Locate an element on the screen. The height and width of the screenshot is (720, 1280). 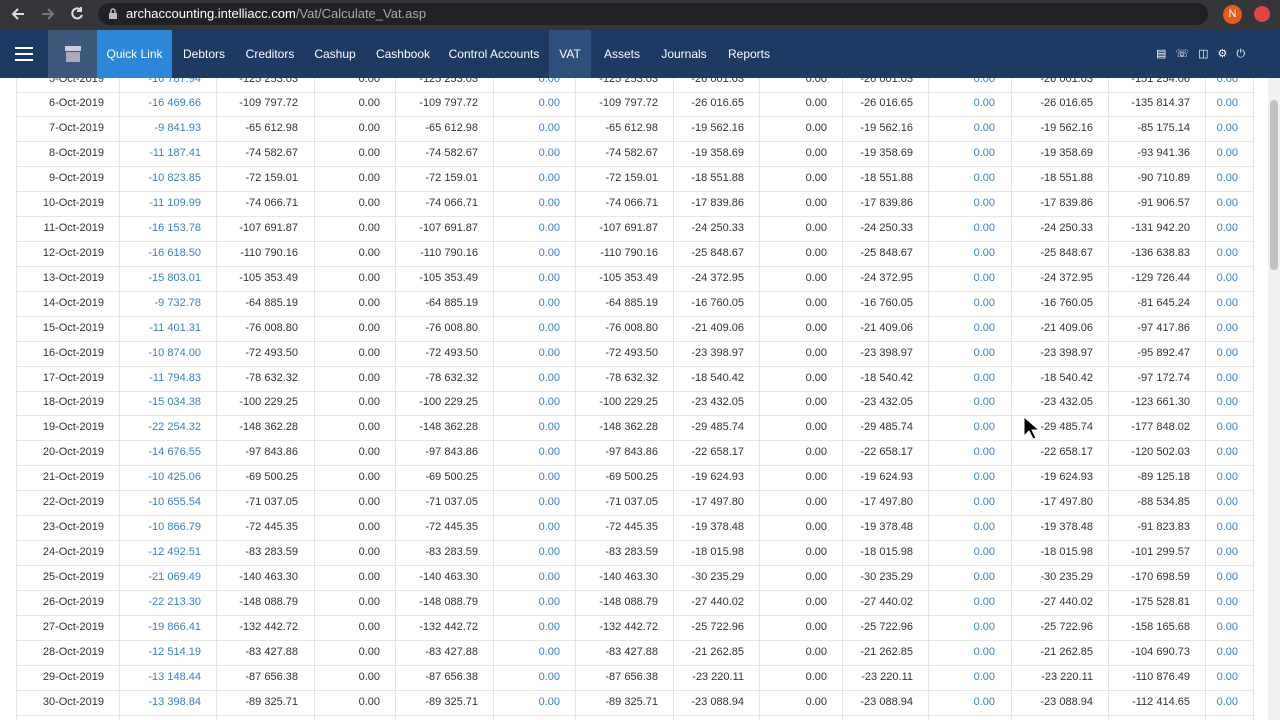
link-cell: -10 874.00 is located at coordinates (174, 352).